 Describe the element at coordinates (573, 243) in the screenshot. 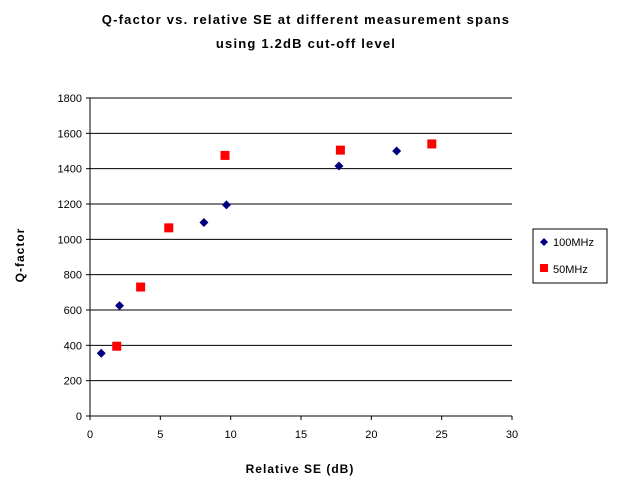

I see `legend-label-100mhz: 100MHz` at that location.